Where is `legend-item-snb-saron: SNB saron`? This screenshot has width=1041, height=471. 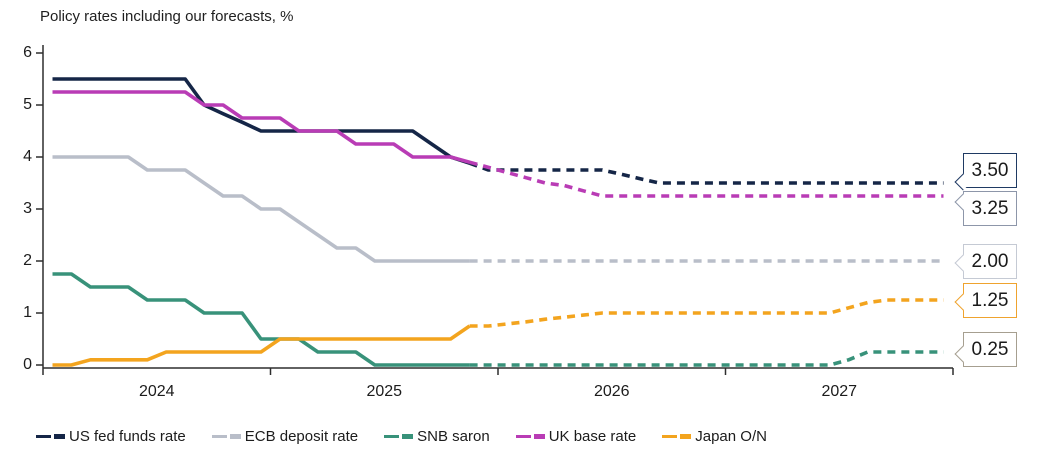
legend-item-snb-saron: SNB saron is located at coordinates (437, 436).